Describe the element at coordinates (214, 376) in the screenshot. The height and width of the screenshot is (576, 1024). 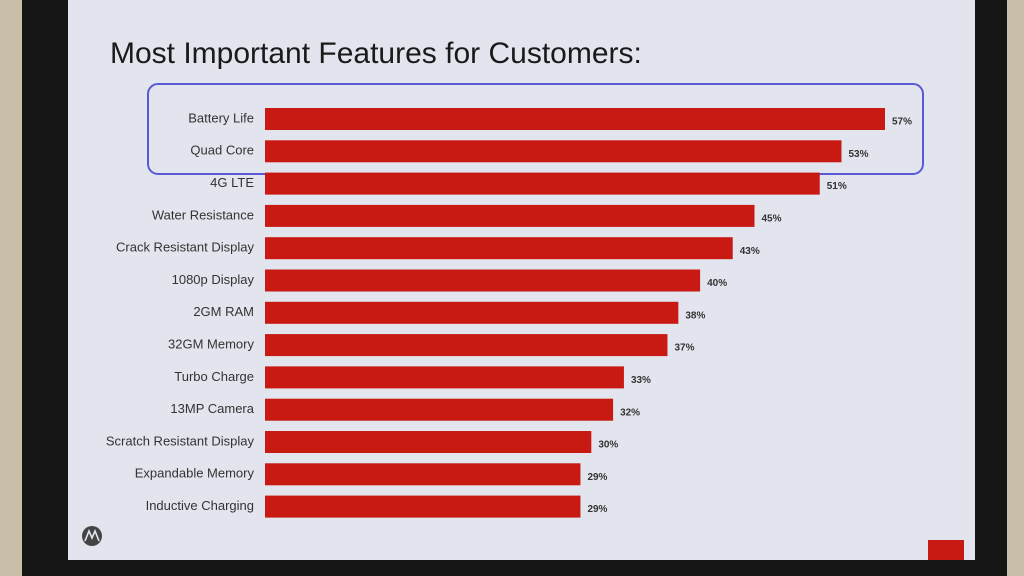
I see `category-label: Turbo Charge` at that location.